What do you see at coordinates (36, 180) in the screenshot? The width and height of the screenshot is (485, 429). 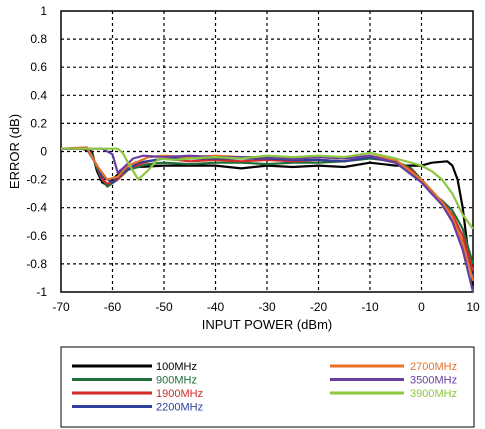 I see `y-tick-label: -0.2` at bounding box center [36, 180].